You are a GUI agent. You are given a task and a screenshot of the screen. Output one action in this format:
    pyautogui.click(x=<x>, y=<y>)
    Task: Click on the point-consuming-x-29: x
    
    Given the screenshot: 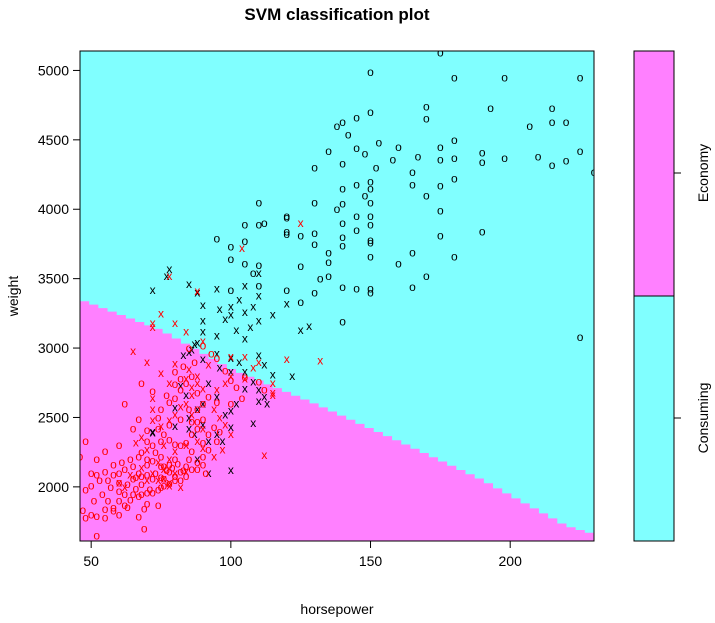 What is the action you would take?
    pyautogui.click(x=183, y=355)
    